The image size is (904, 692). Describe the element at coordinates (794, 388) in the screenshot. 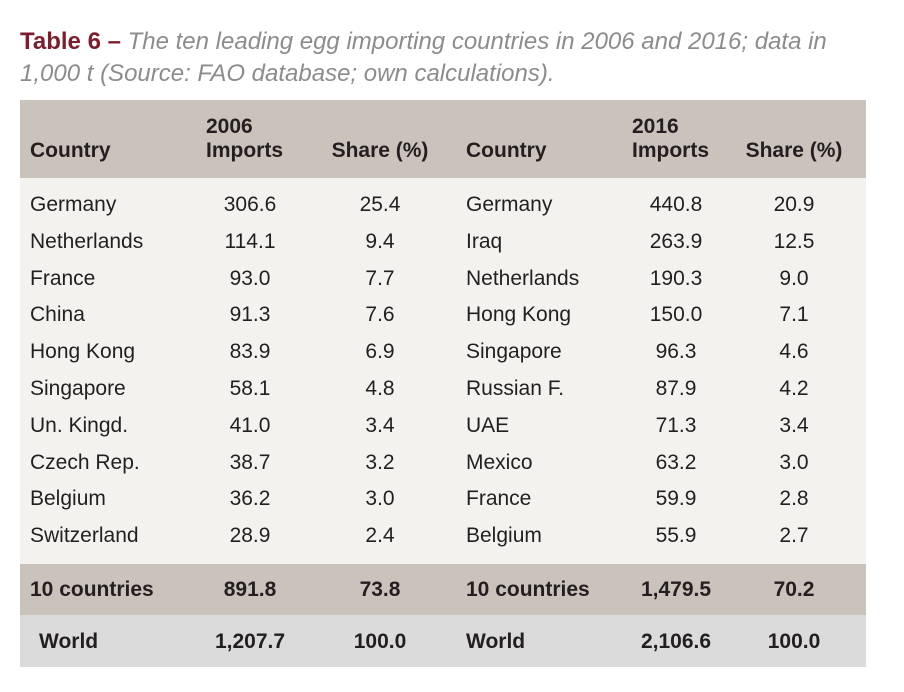

I see `share-2016: 4.2` at that location.